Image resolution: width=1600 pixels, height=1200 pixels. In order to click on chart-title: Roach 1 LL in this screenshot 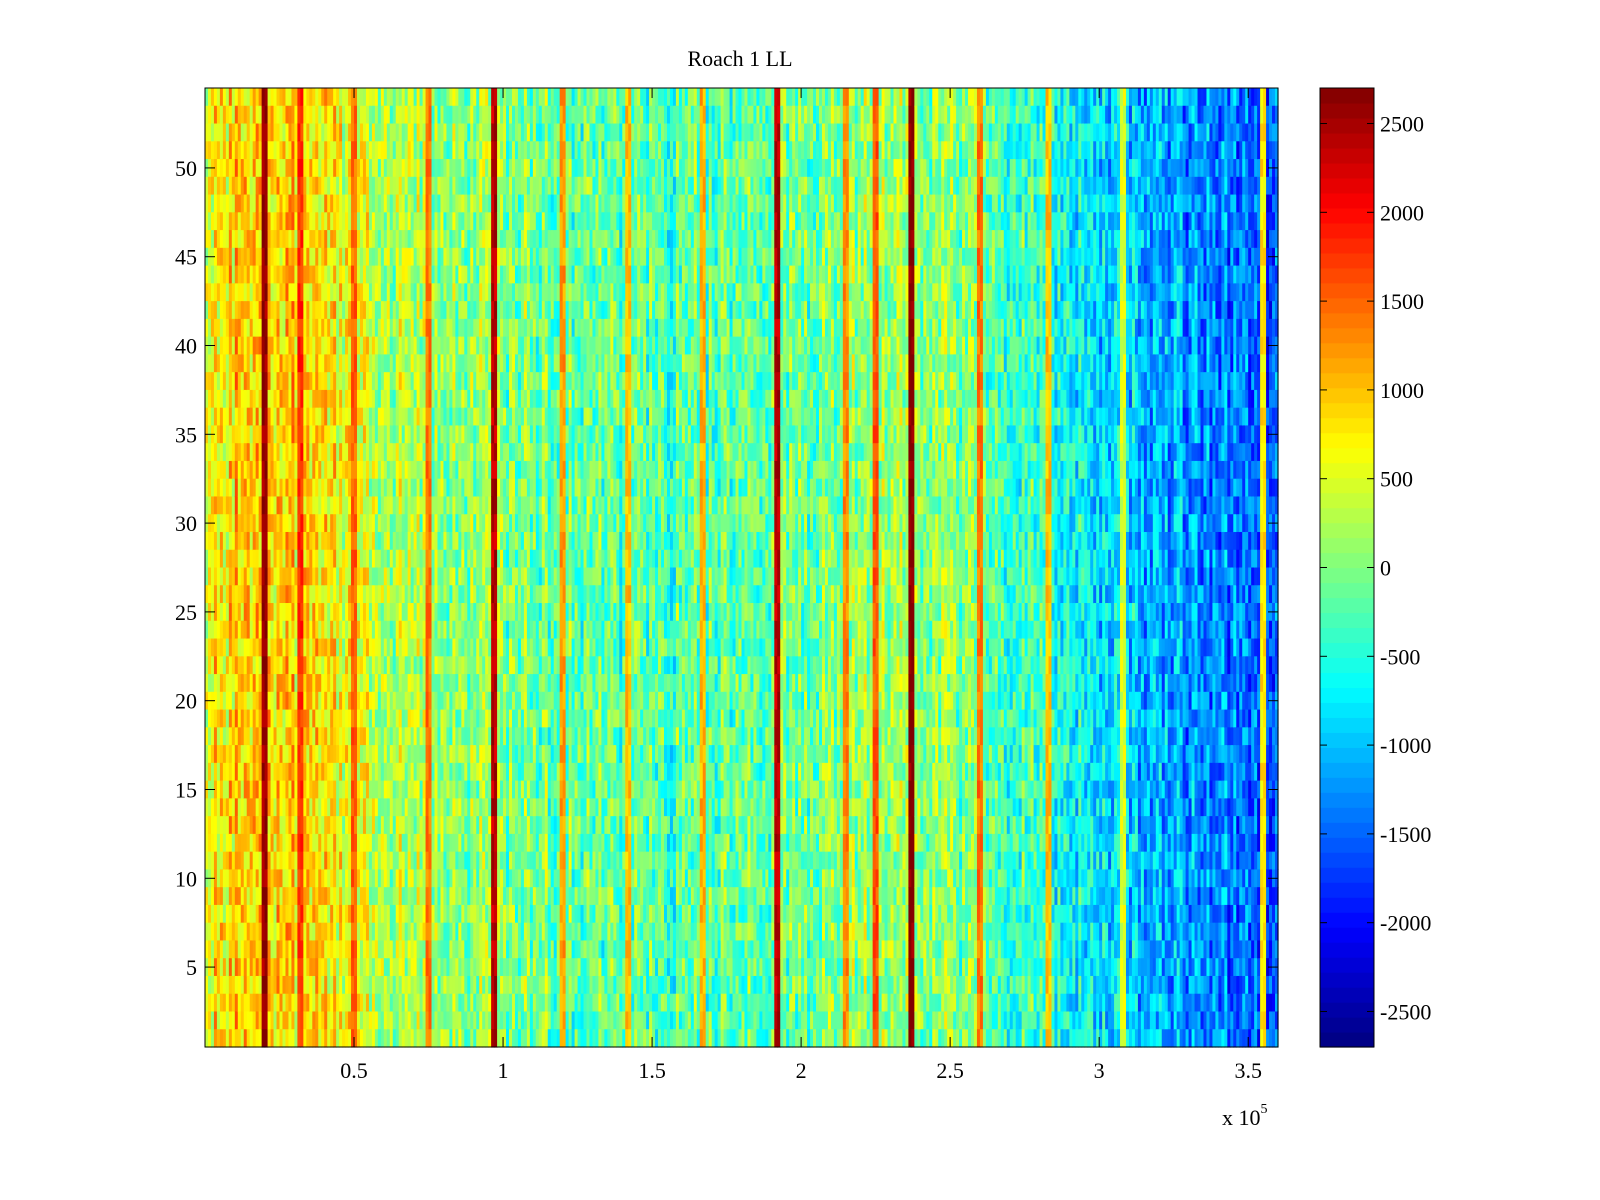, I will do `click(739, 58)`.